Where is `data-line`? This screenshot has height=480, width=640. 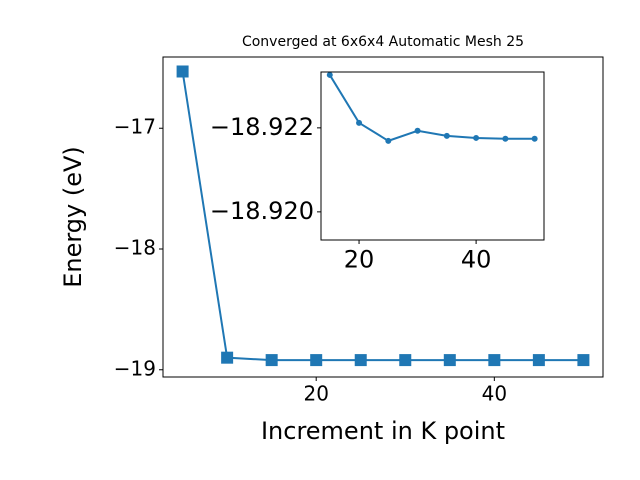 data-line is located at coordinates (431, 108).